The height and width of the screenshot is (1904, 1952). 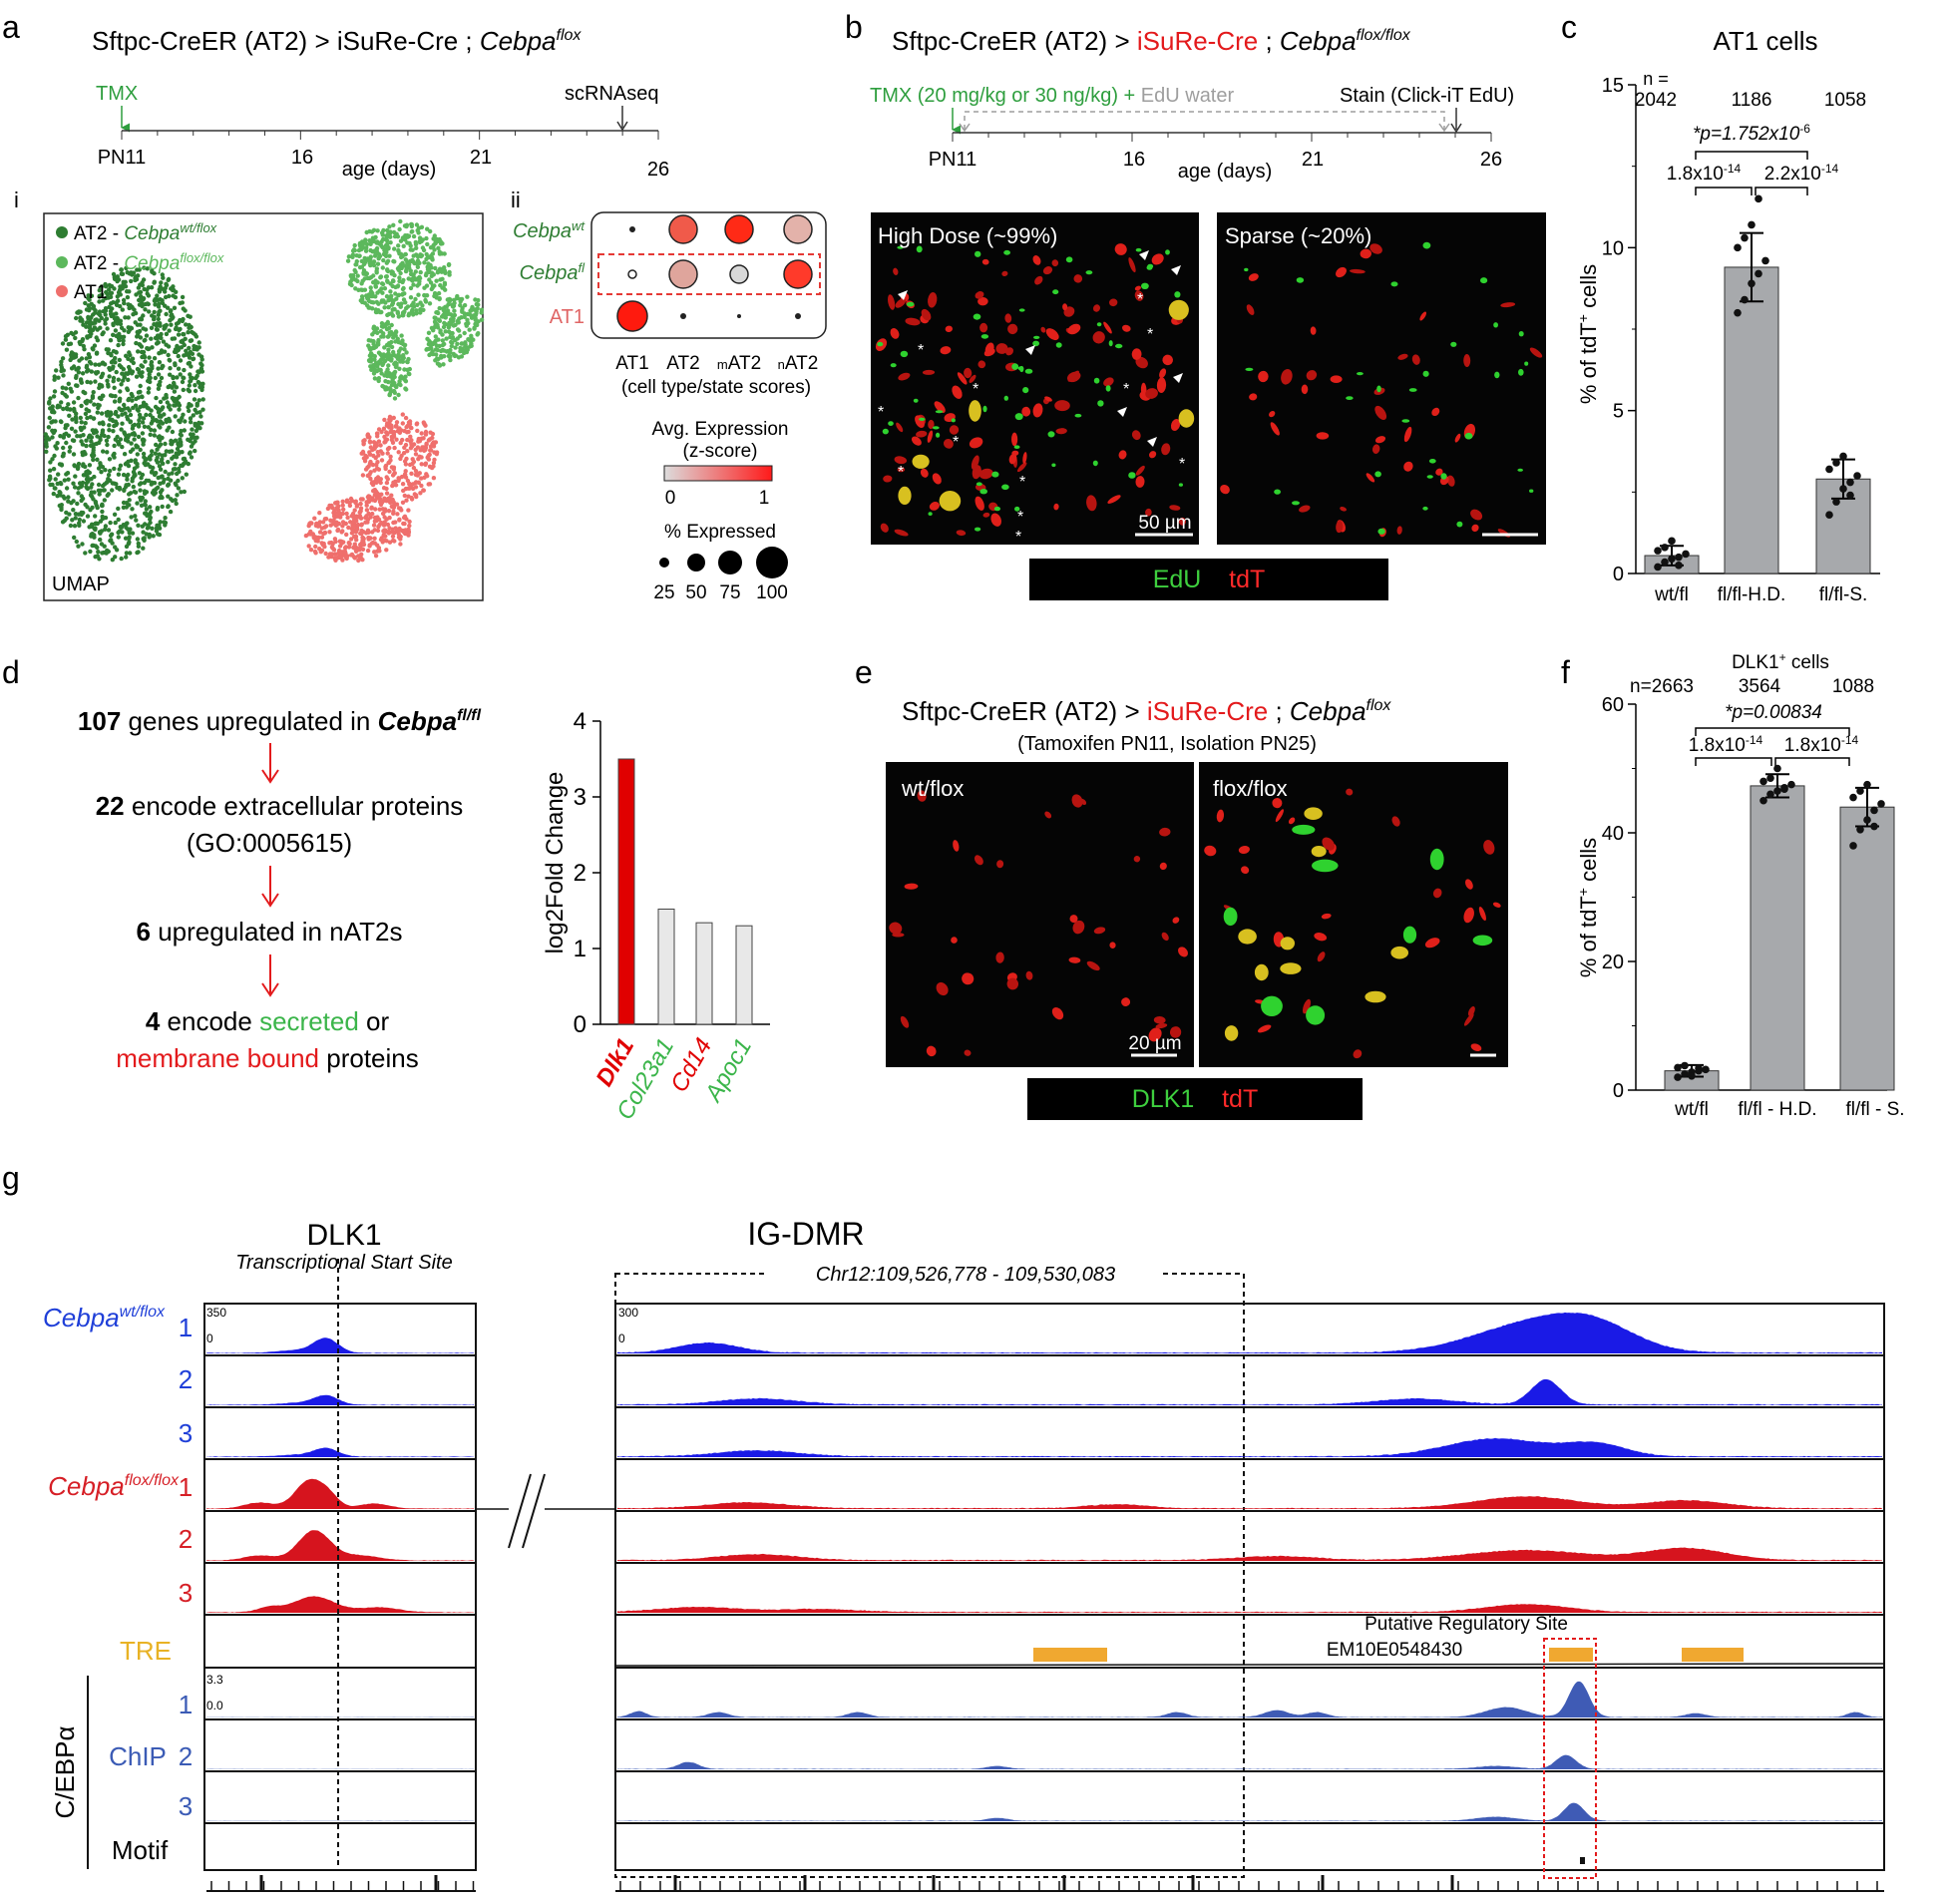 I want to click on scale-bar-50um: 50 µm, so click(x=1164, y=523).